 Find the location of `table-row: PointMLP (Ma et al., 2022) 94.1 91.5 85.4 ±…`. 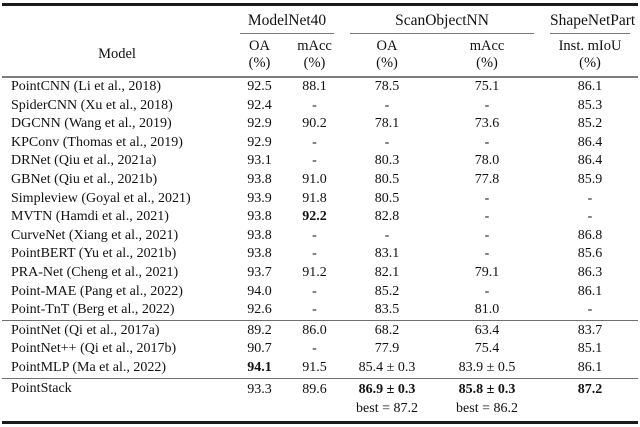

table-row: PointMLP (Ma et al., 2022) 94.1 91.5 85.4 ±… is located at coordinates (320, 368).